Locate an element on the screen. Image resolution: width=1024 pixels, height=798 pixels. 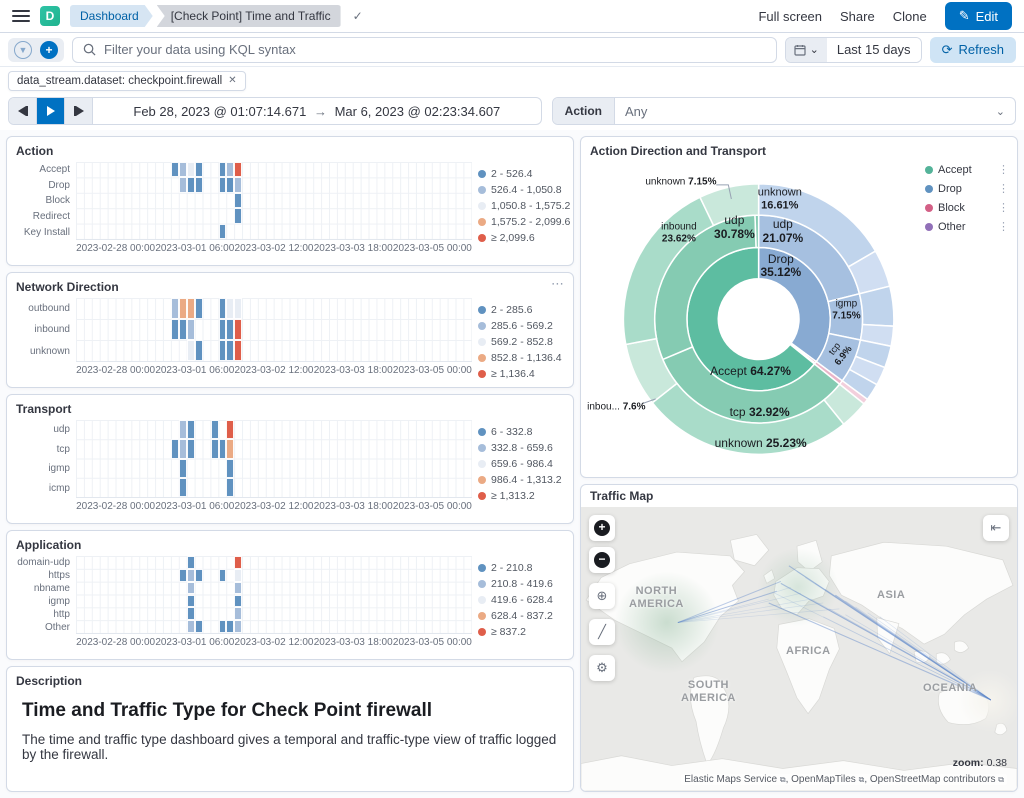
legend-item: 986.4 - 1,313.2 is located at coordinates (521, 480).